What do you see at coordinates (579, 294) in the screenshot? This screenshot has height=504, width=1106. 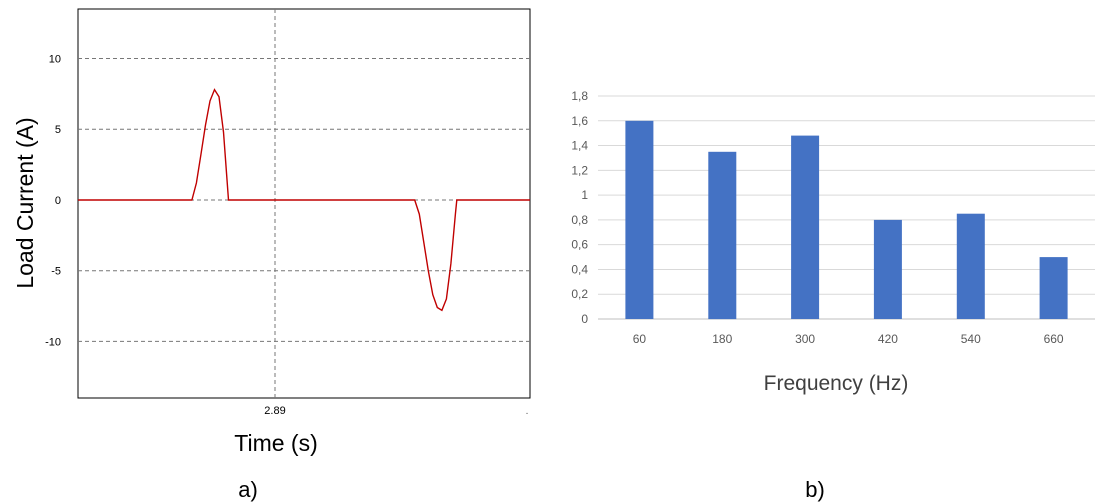 I see `y-tick-label: 0,2` at bounding box center [579, 294].